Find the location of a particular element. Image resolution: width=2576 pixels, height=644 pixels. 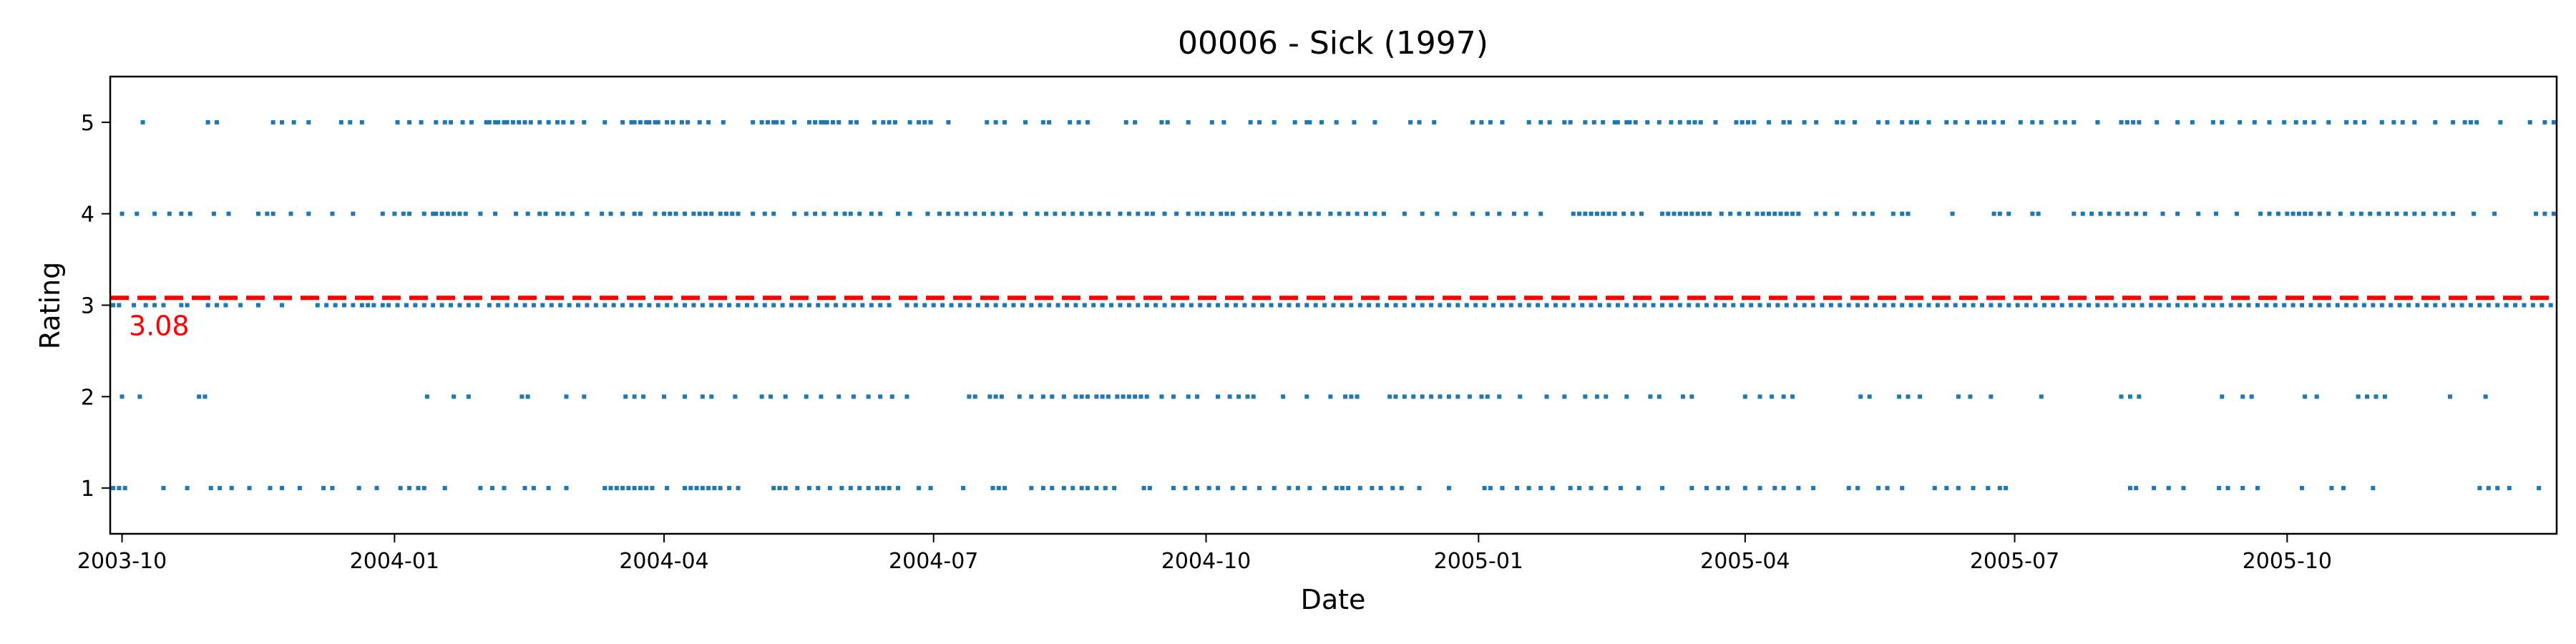

x-tick-label: 2005-04 is located at coordinates (1745, 561).